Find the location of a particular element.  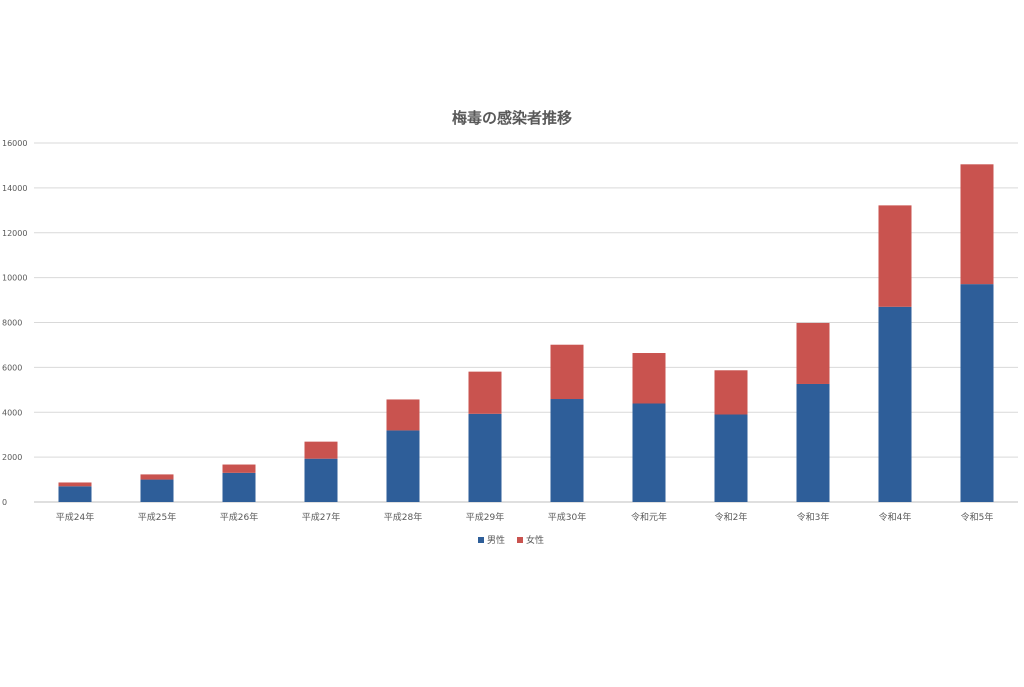

x-tick-label: 令和5年 is located at coordinates (977, 517).